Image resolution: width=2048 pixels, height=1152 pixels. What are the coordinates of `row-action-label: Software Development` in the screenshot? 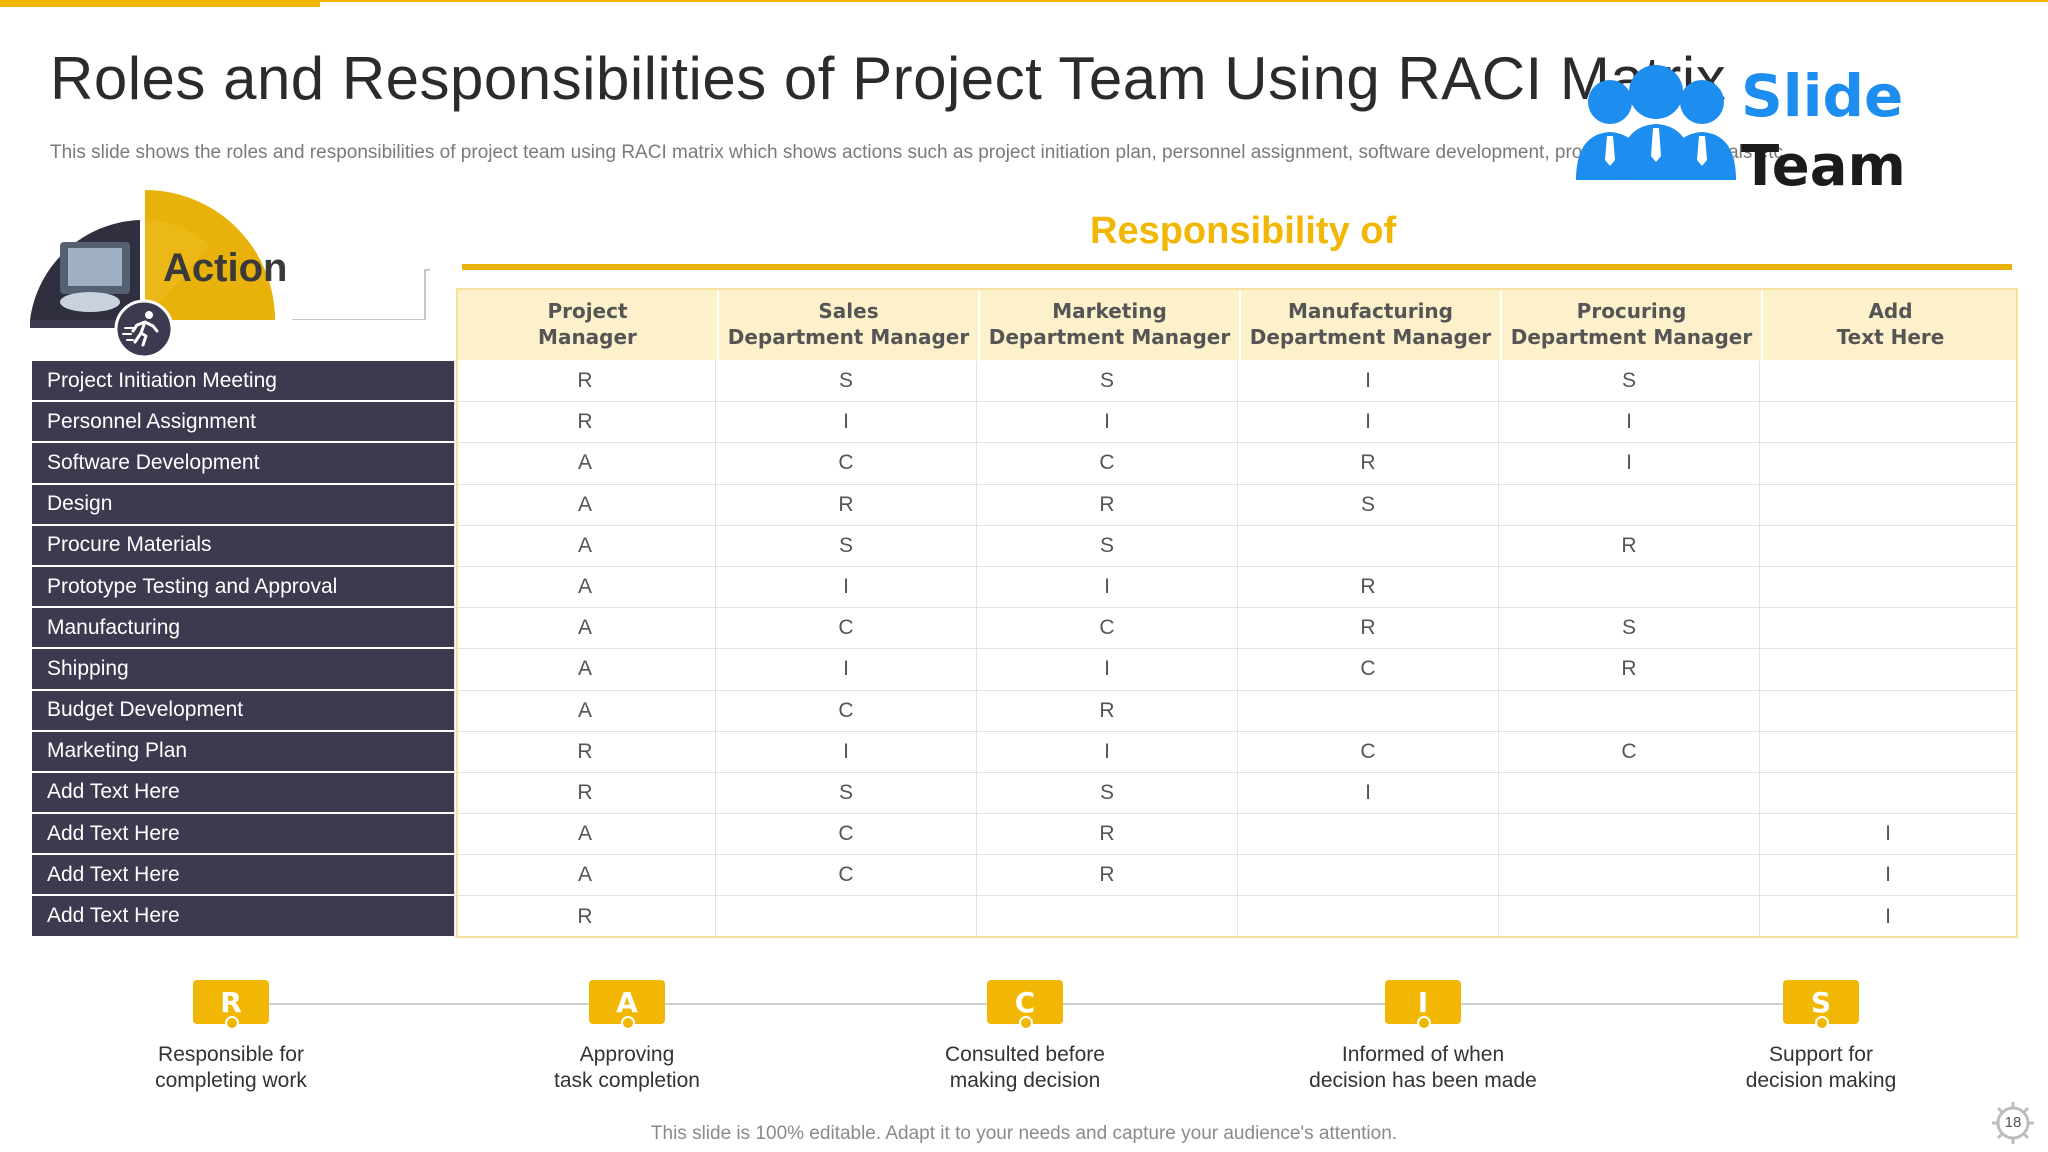 It's located at (243, 464).